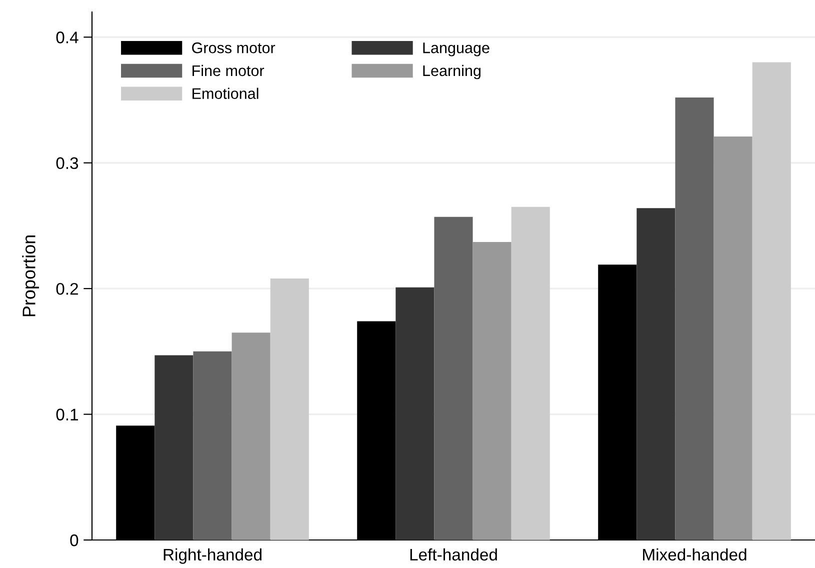 This screenshot has width=815, height=568. I want to click on y-tick-label: 0.3, so click(67, 163).